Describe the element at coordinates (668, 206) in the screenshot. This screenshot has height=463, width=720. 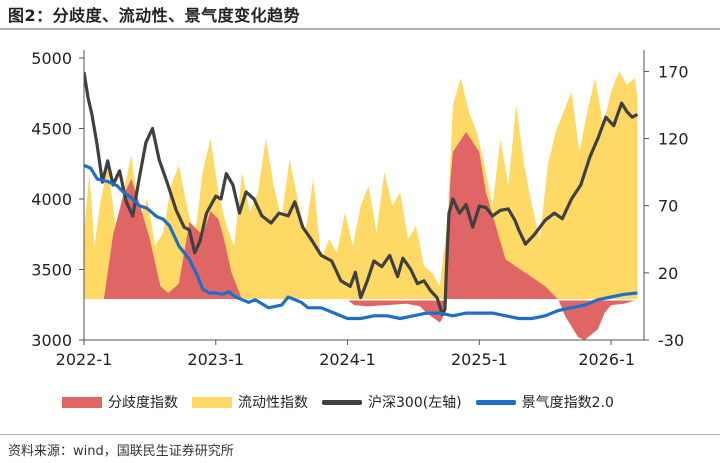
I see `right-tick-label: 70` at that location.